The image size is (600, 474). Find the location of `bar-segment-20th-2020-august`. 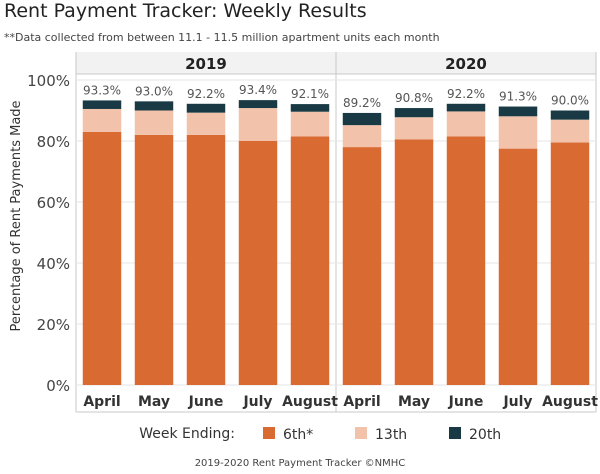

bar-segment-20th-2020-august is located at coordinates (570, 115).